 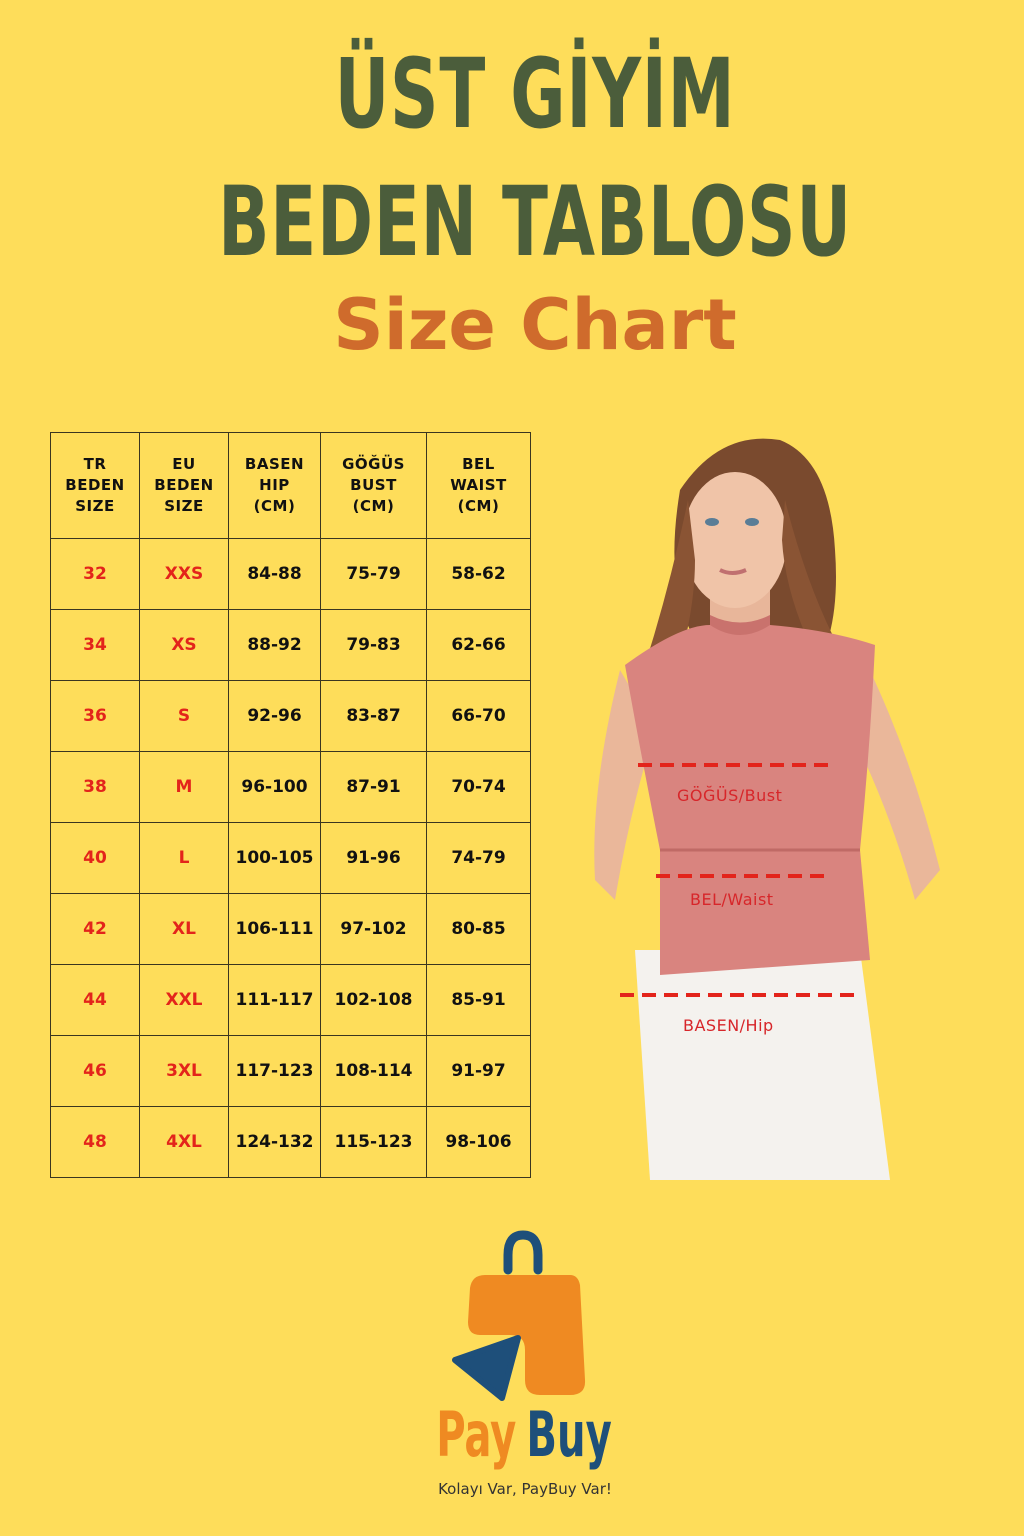 I want to click on table-cell: 100-105, so click(x=274, y=858).